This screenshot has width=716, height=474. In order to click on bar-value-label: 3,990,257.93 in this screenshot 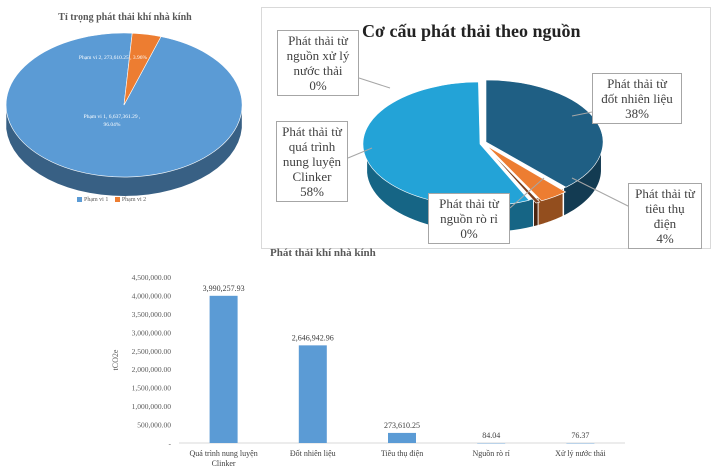, I will do `click(224, 288)`.